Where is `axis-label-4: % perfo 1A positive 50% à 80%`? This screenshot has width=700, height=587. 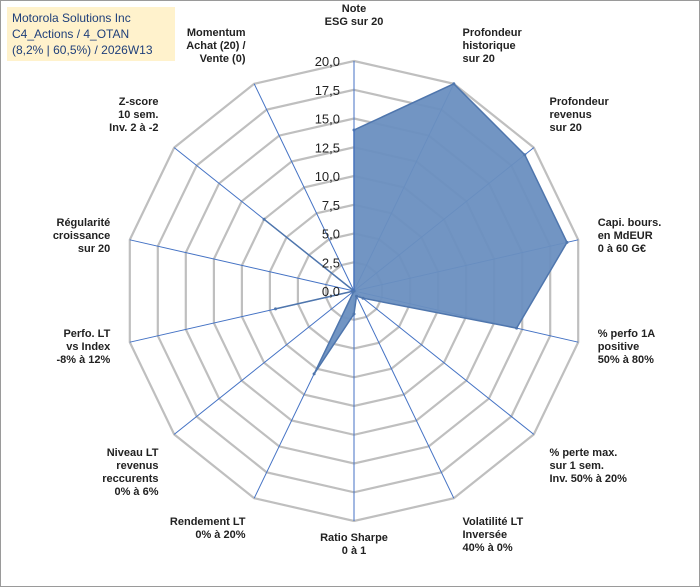
axis-label-4: % perfo 1A positive 50% à 80% is located at coordinates (627, 347).